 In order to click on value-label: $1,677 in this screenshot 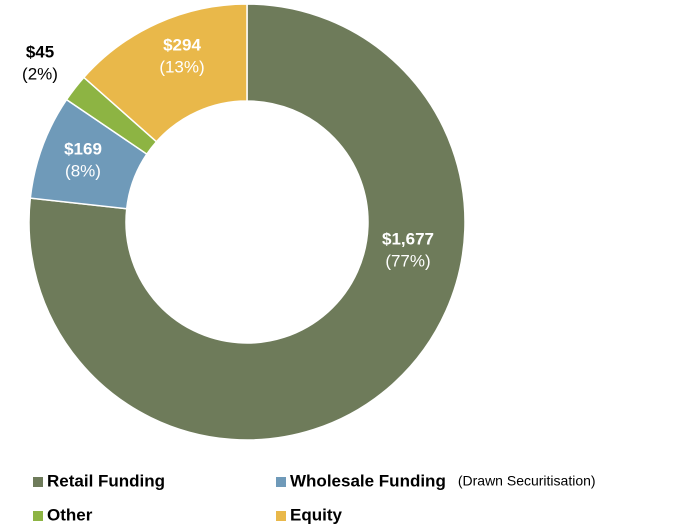, I will do `click(408, 238)`.